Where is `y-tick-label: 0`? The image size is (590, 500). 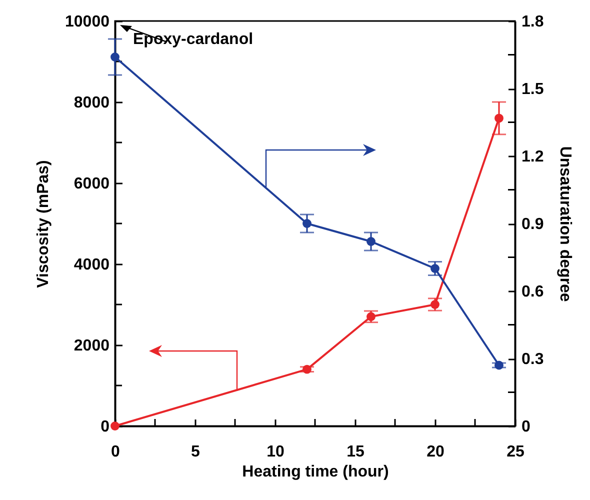 y-tick-label: 0 is located at coordinates (105, 427).